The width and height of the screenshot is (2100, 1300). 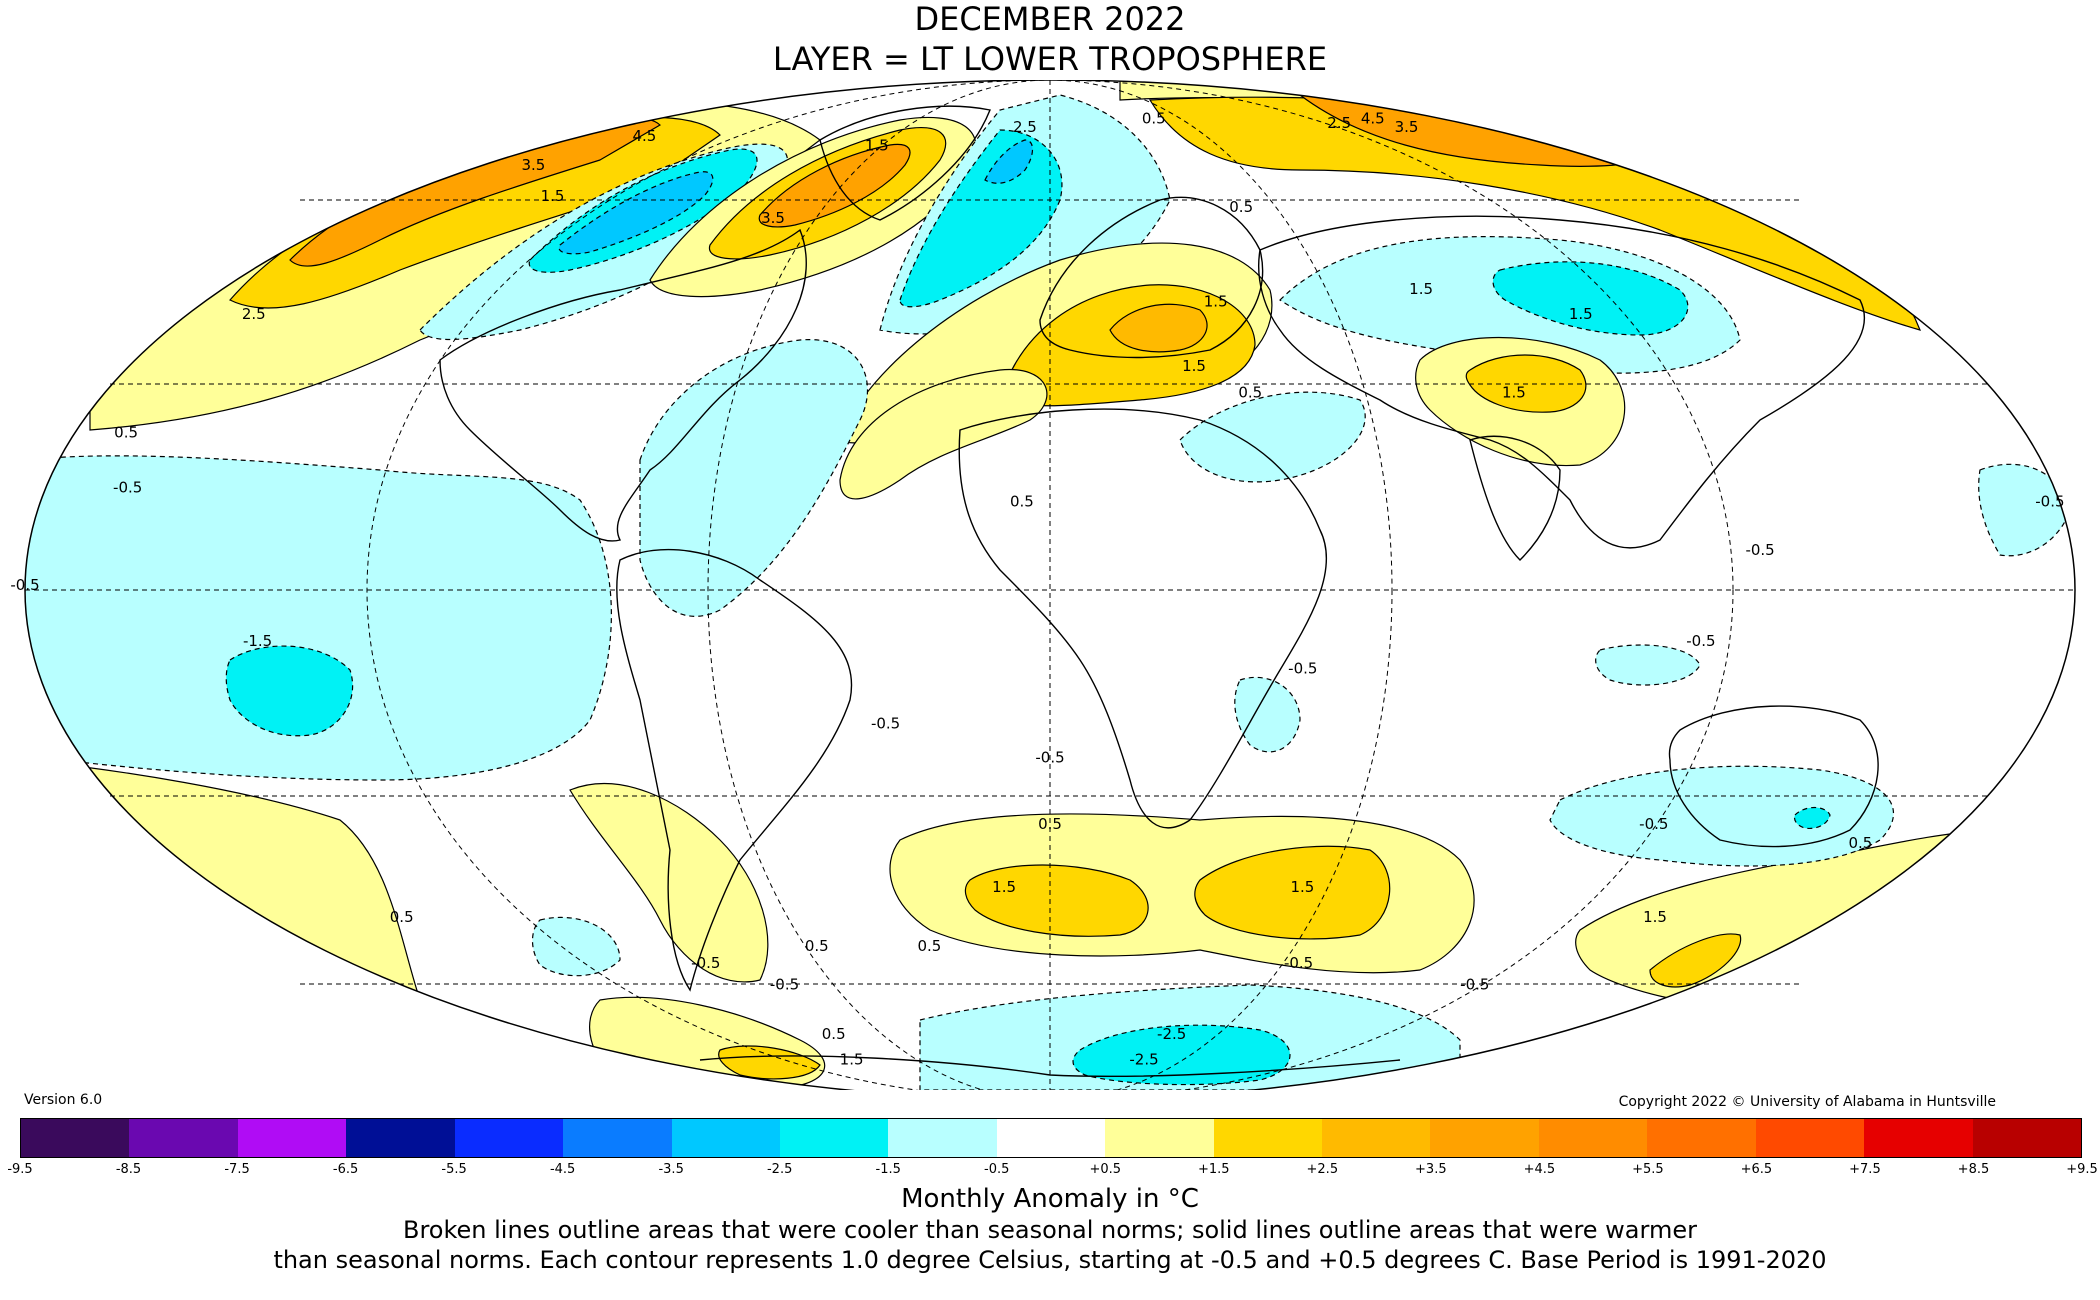 I want to click on colorbar-tick-label: +9.5, so click(x=2082, y=1169).